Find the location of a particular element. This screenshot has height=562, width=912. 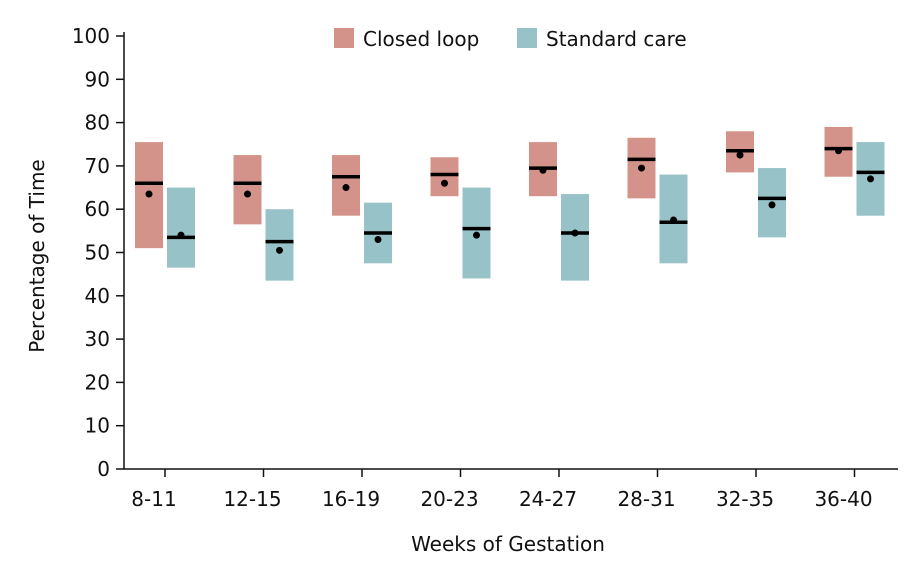

y-tick-label: 100 is located at coordinates (91, 36).